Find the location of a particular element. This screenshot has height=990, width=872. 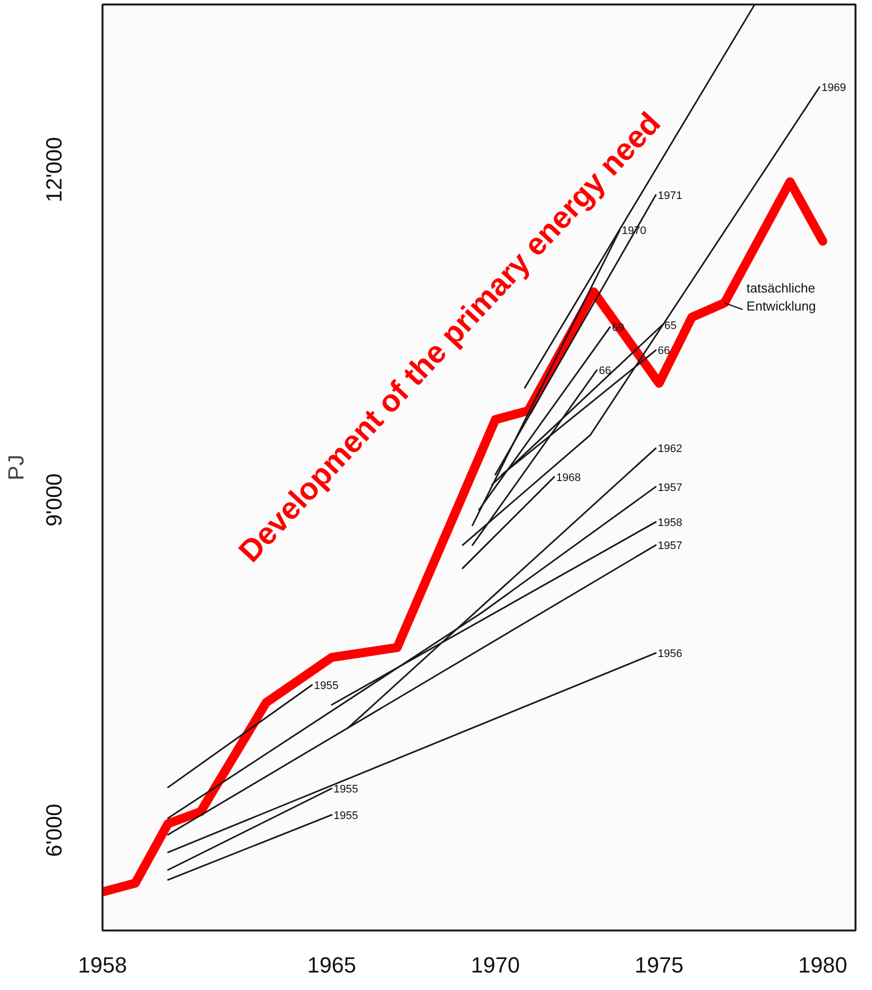

series-label: 1968 is located at coordinates (568, 478).